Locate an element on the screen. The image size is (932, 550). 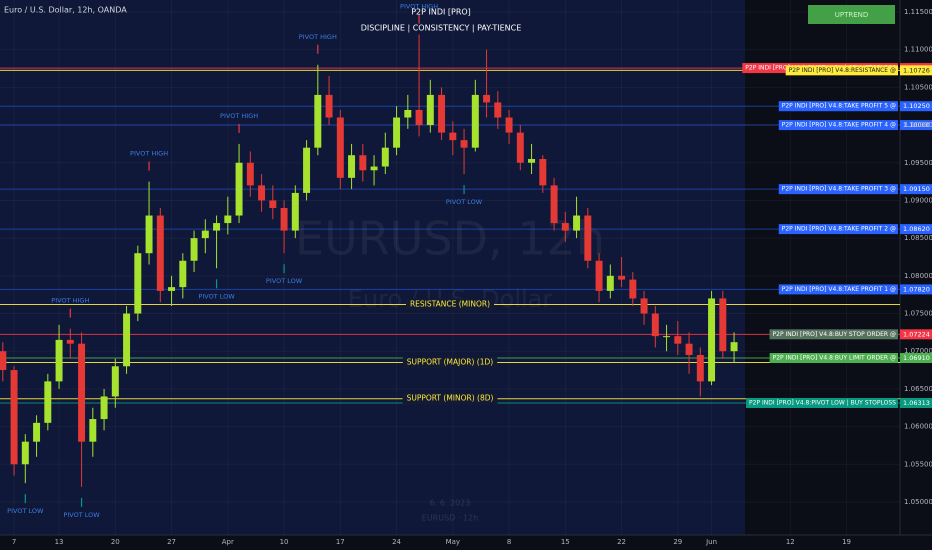
x-tick-label: 22 is located at coordinates (621, 542).